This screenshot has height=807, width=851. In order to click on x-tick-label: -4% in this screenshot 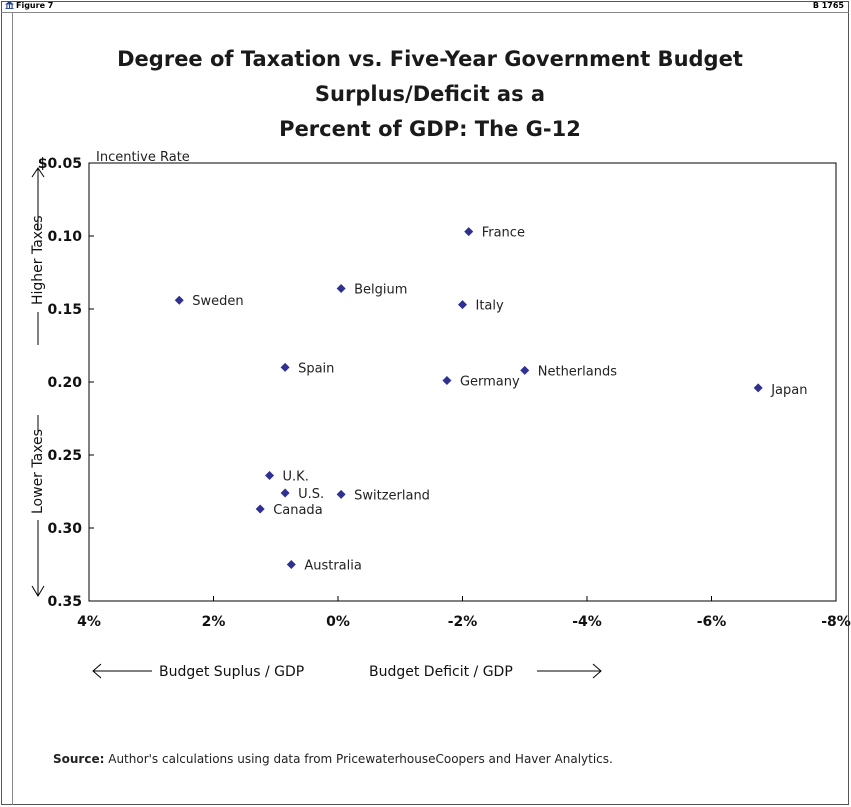, I will do `click(587, 622)`.